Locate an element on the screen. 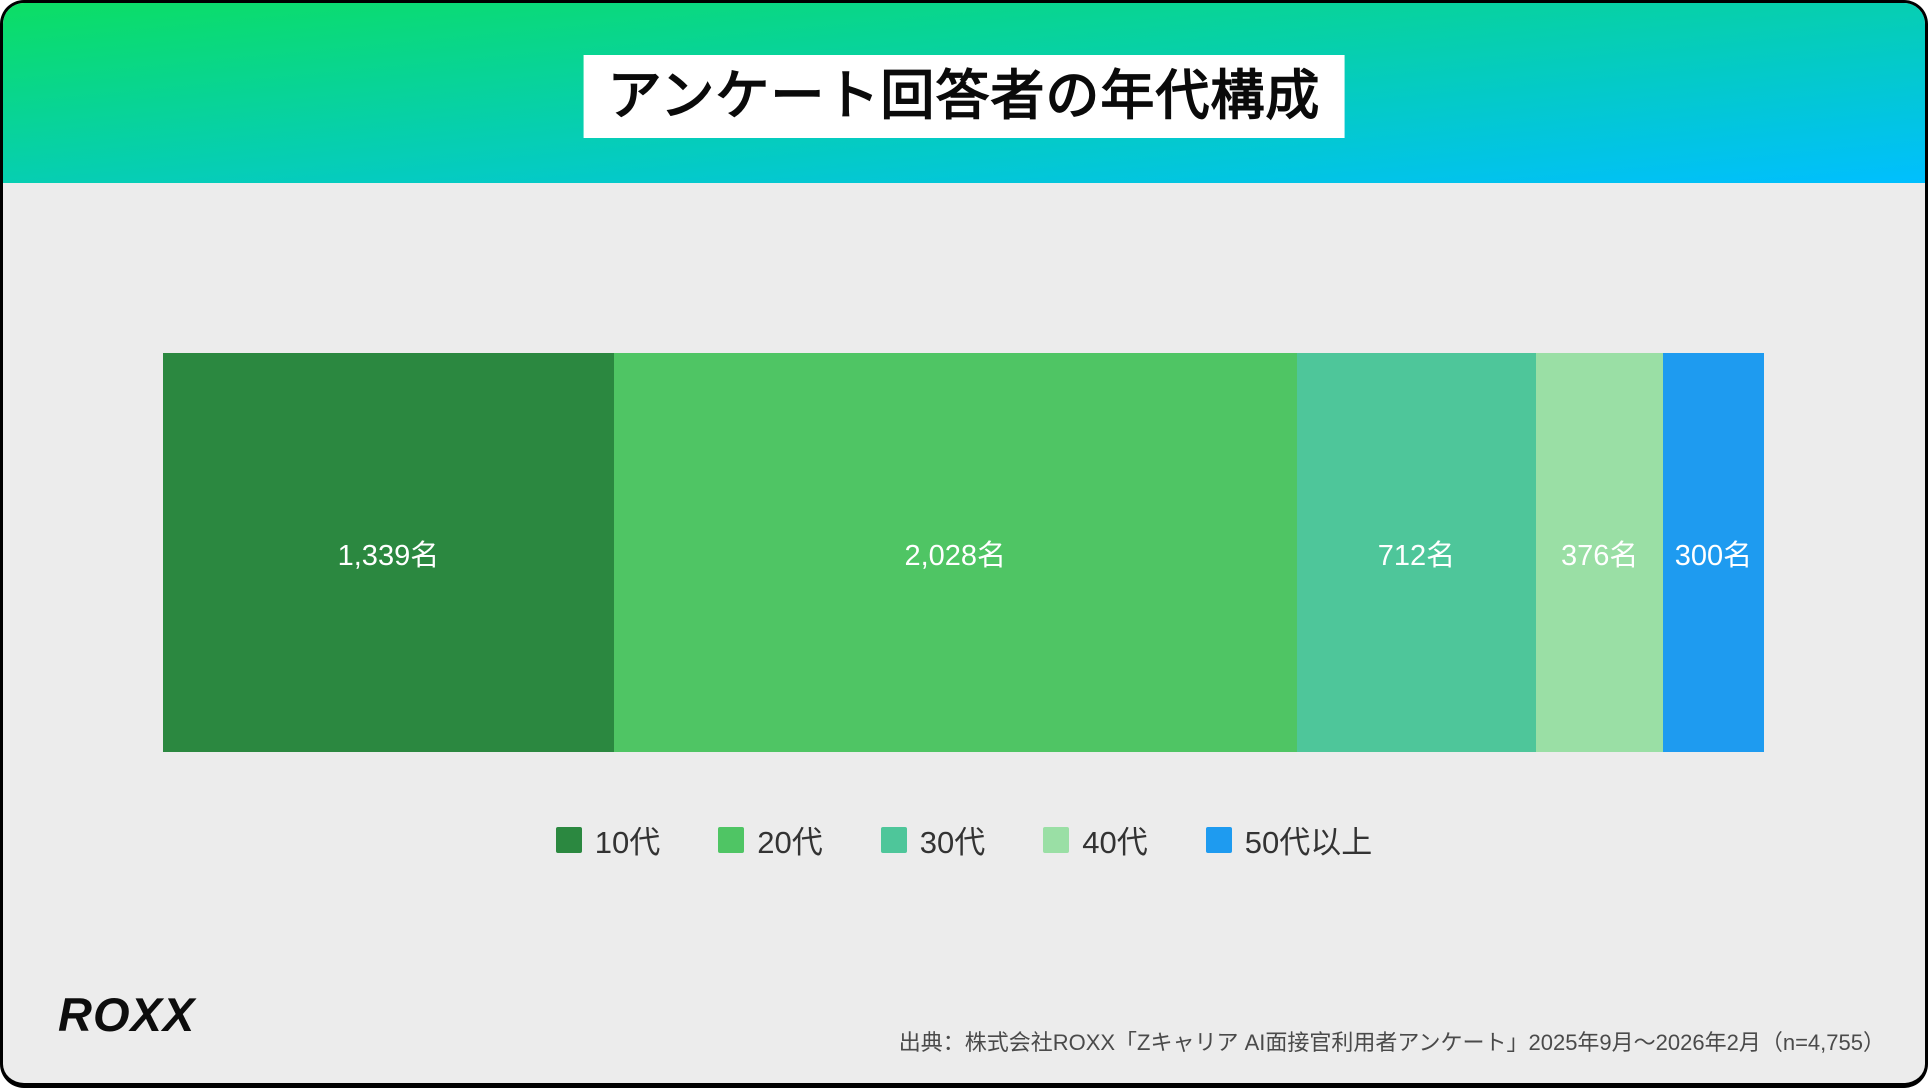  bar-segment-10s: 1,339名 is located at coordinates (388, 552).